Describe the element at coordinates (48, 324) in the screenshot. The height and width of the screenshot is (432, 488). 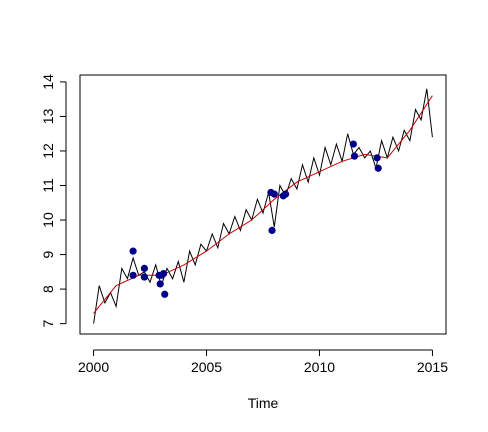
I see `y-tick-label: 7` at that location.